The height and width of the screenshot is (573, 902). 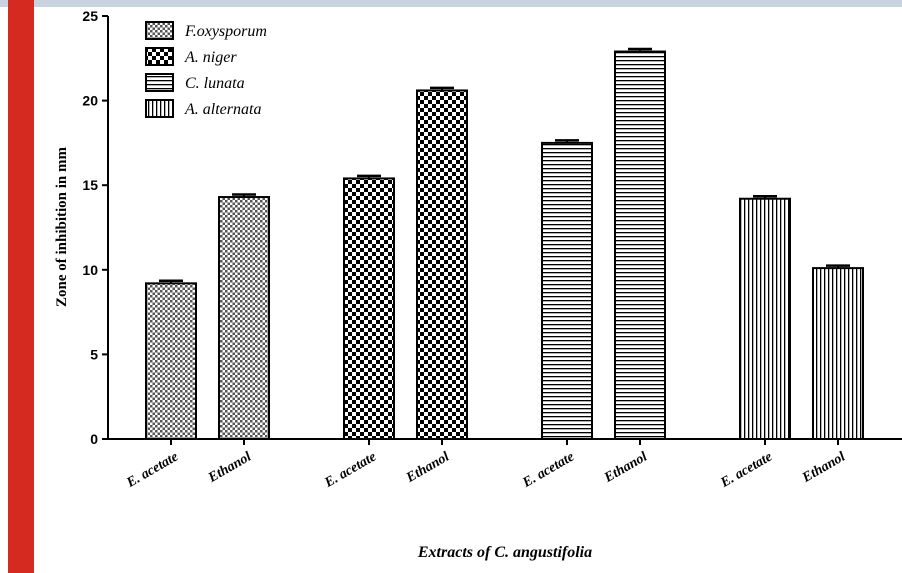 What do you see at coordinates (215, 83) in the screenshot?
I see `legend-label: C. lunata` at bounding box center [215, 83].